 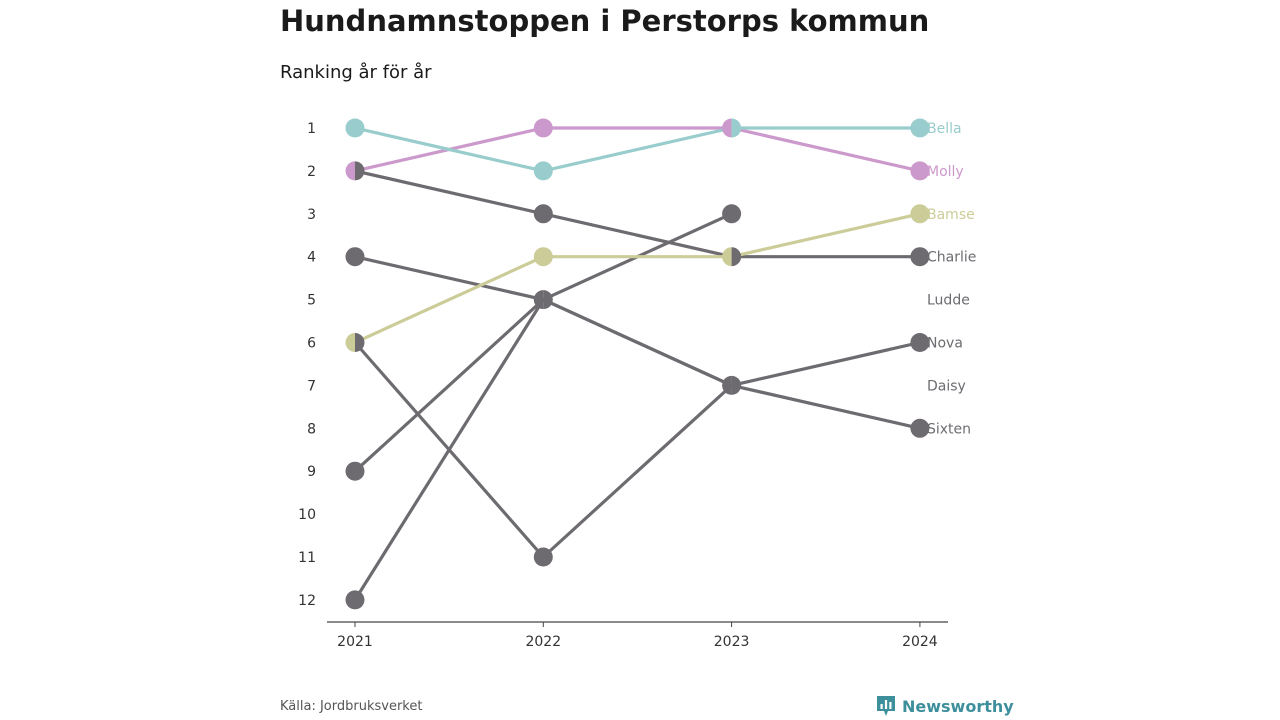 I want to click on y-tick-label: 4, so click(x=311, y=258).